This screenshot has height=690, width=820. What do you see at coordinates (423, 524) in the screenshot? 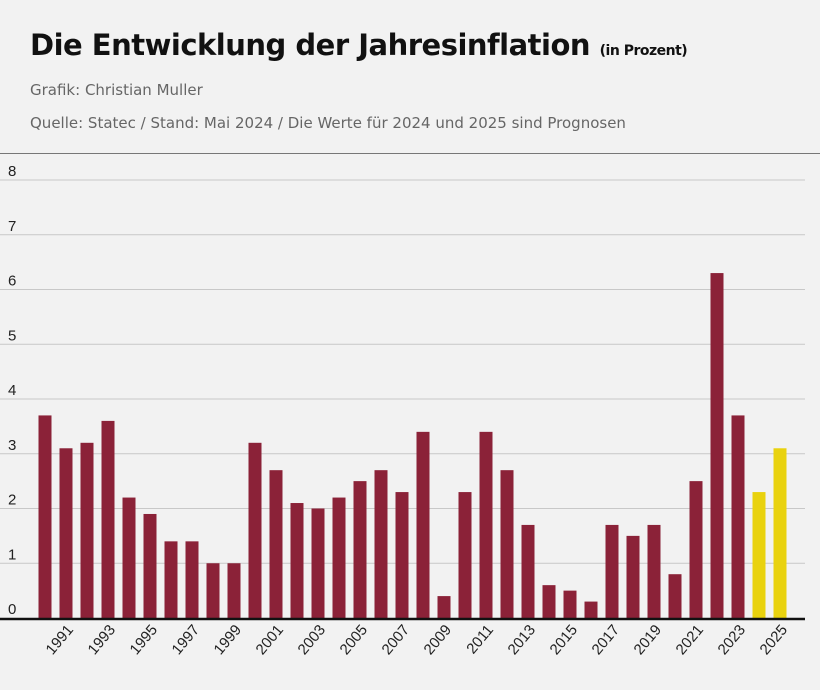
I see `bar-2008` at bounding box center [423, 524].